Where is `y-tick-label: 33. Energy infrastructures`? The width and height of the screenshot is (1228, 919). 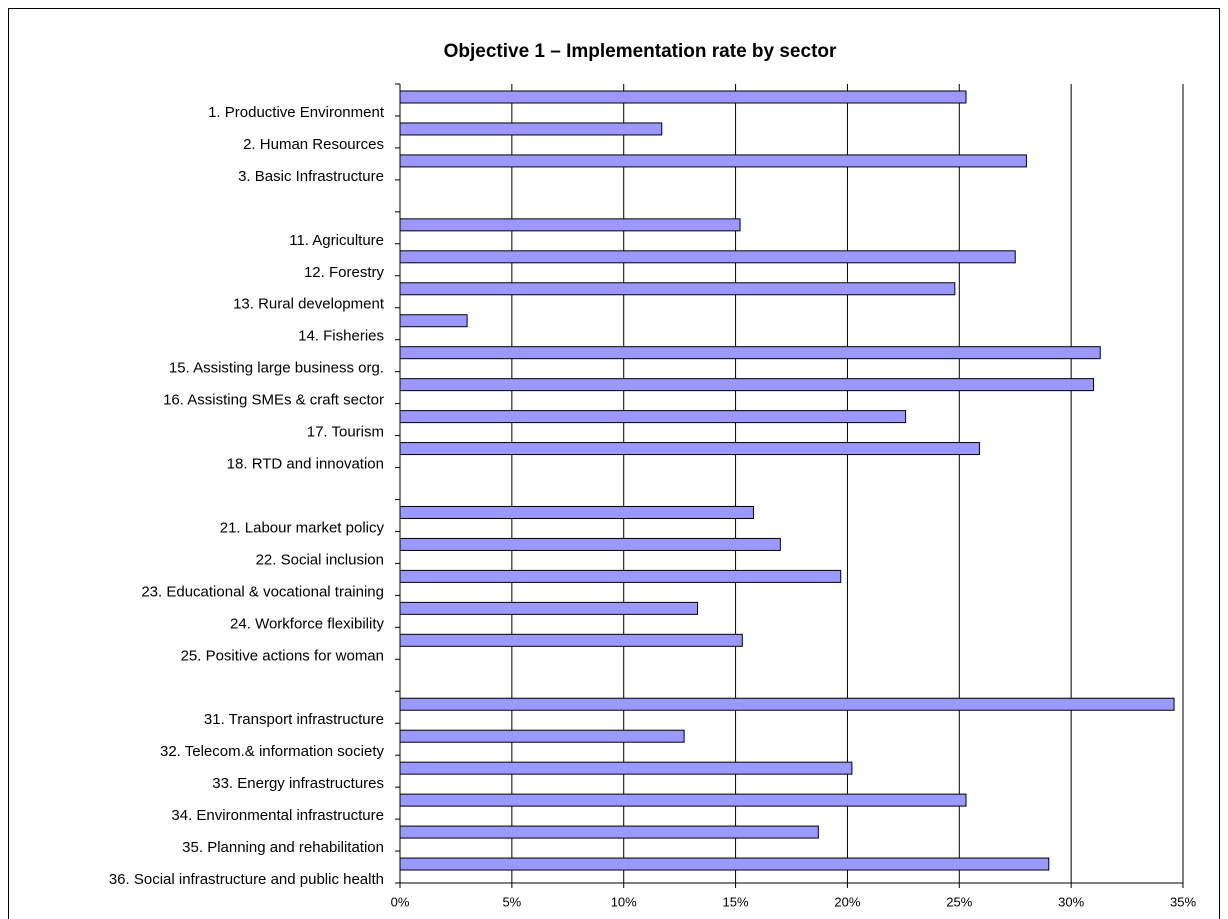 y-tick-label: 33. Energy infrastructures is located at coordinates (298, 783).